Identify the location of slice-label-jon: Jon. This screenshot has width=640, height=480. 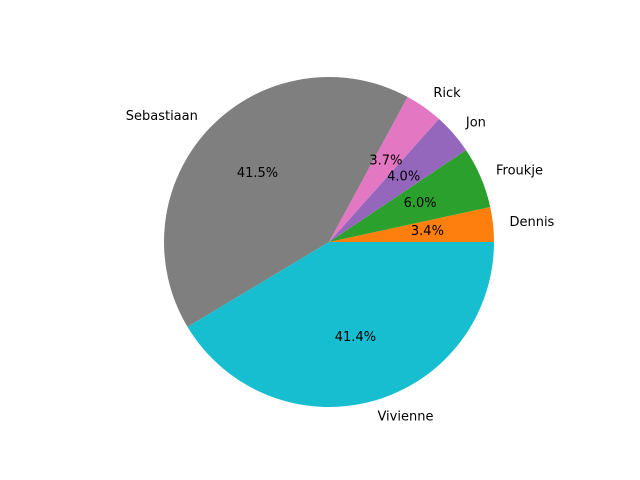
(475, 122).